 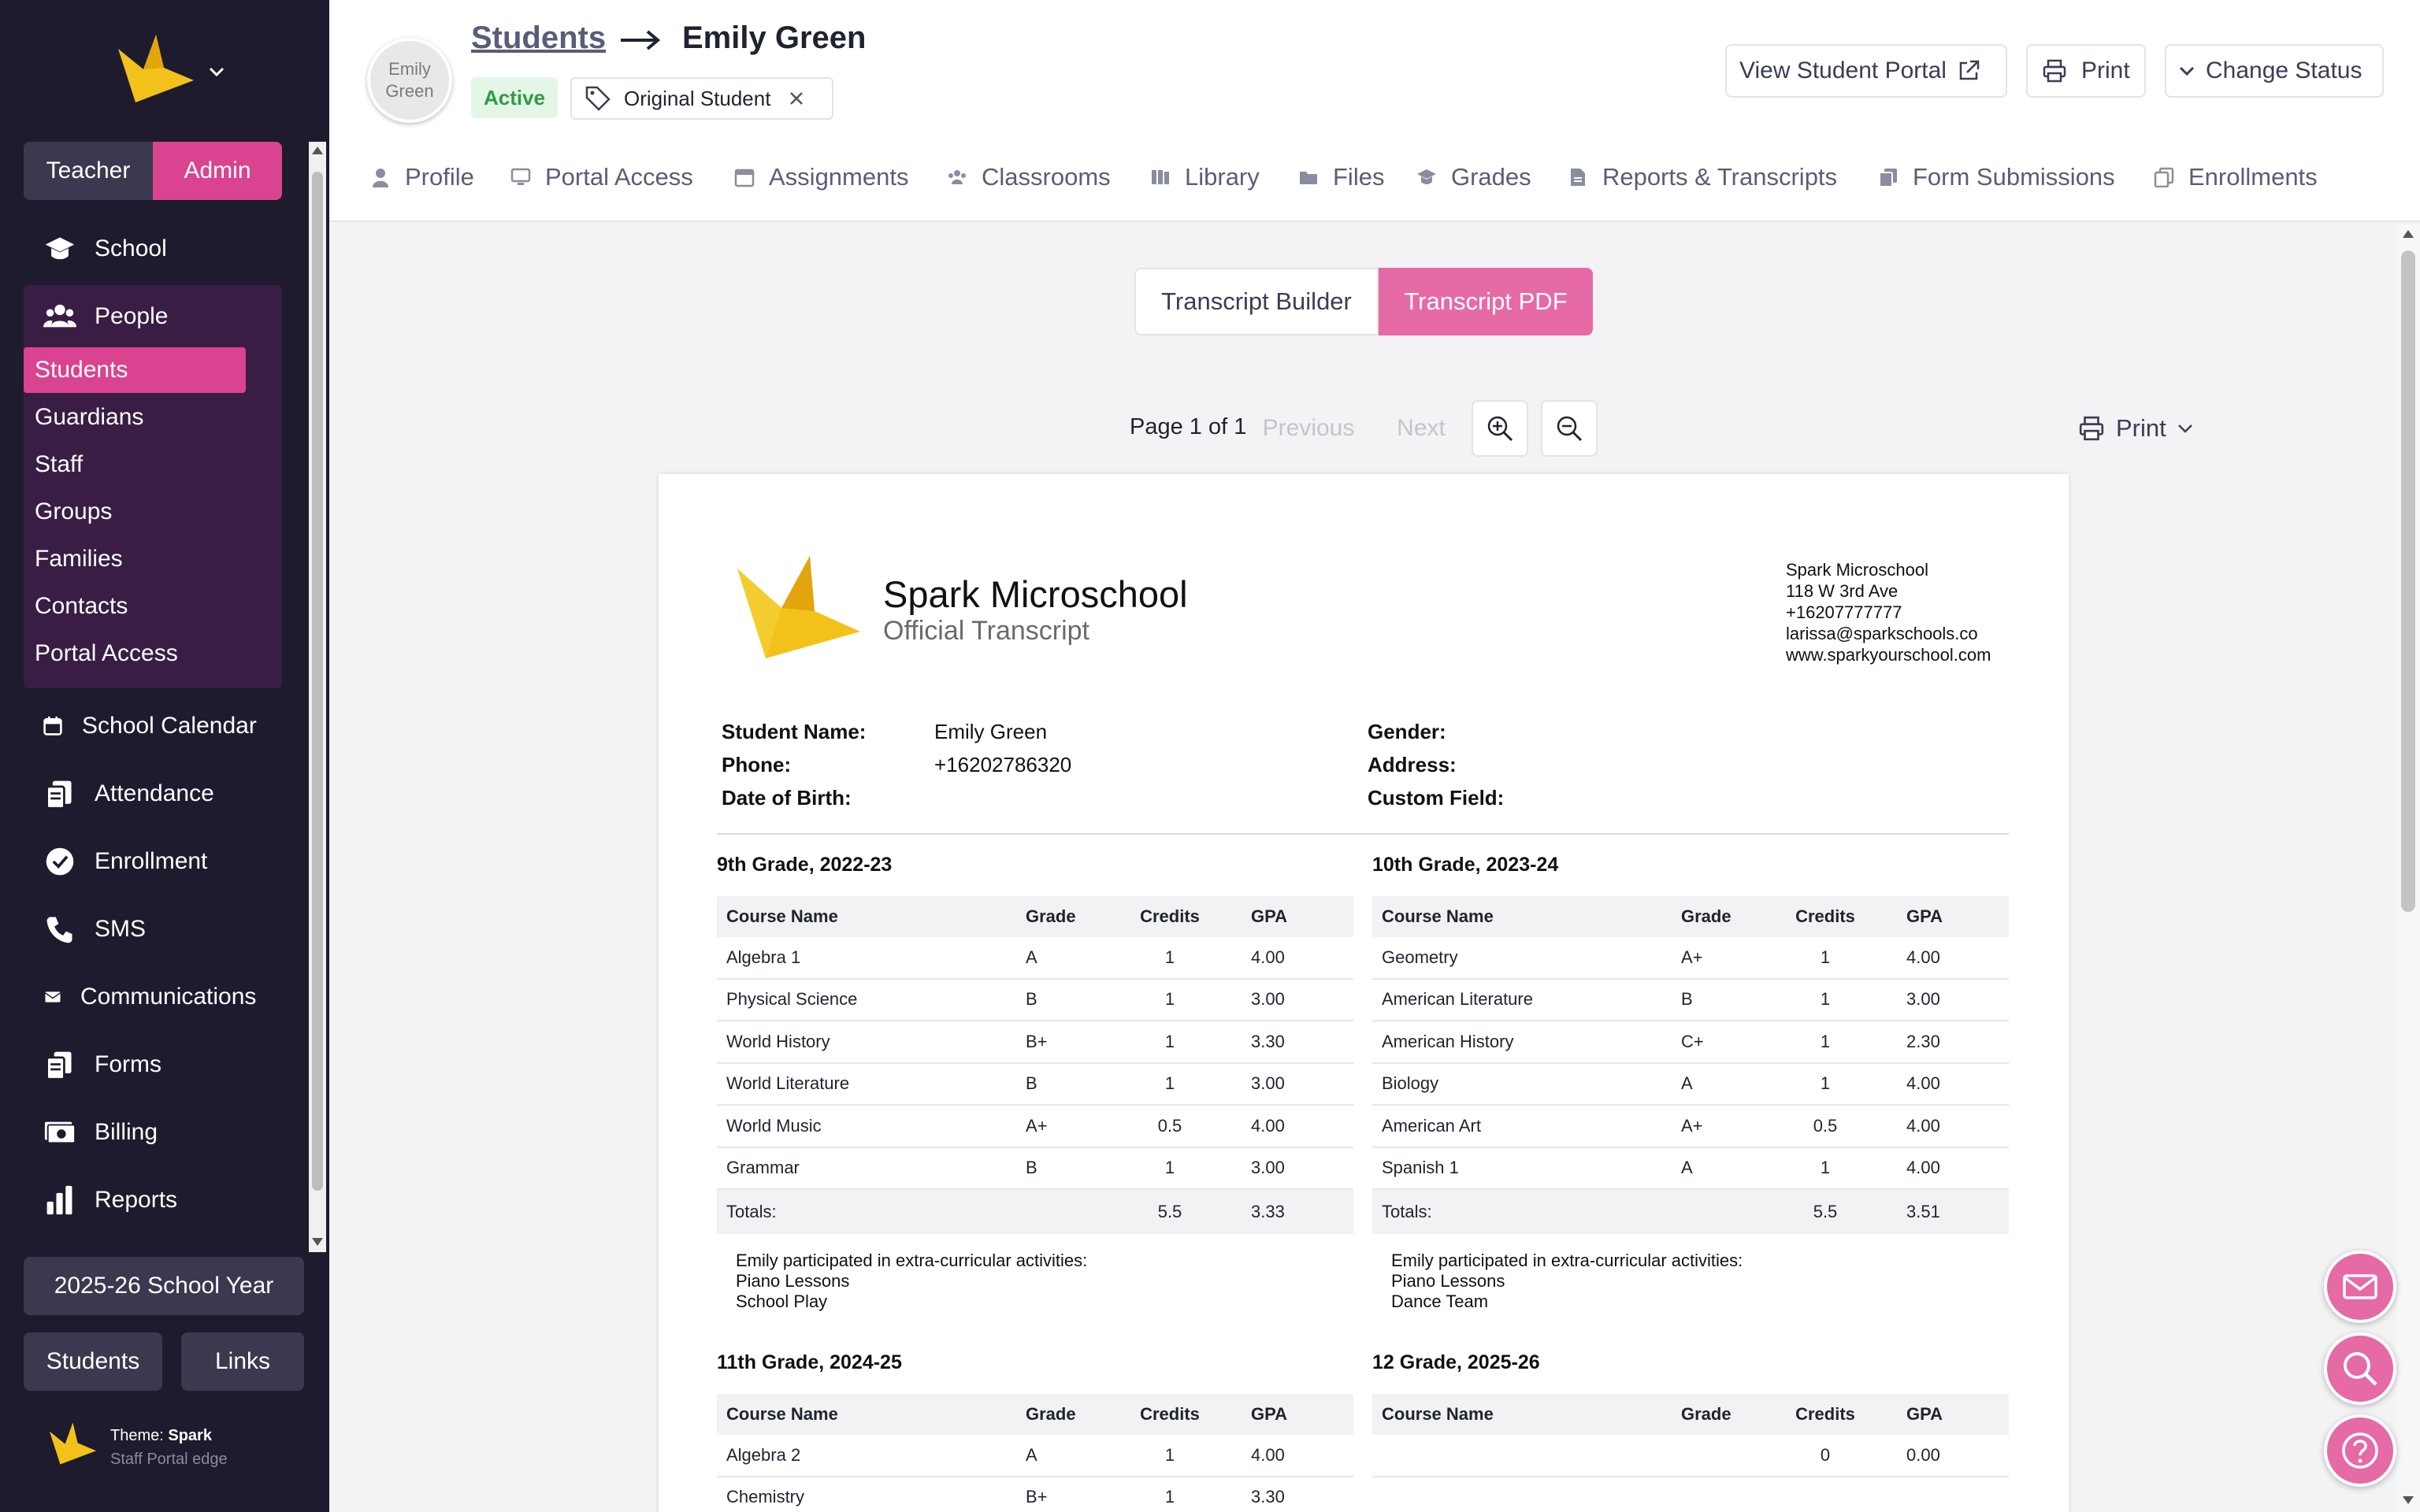 What do you see at coordinates (788, 1083) in the screenshot?
I see `cell: World Literature` at bounding box center [788, 1083].